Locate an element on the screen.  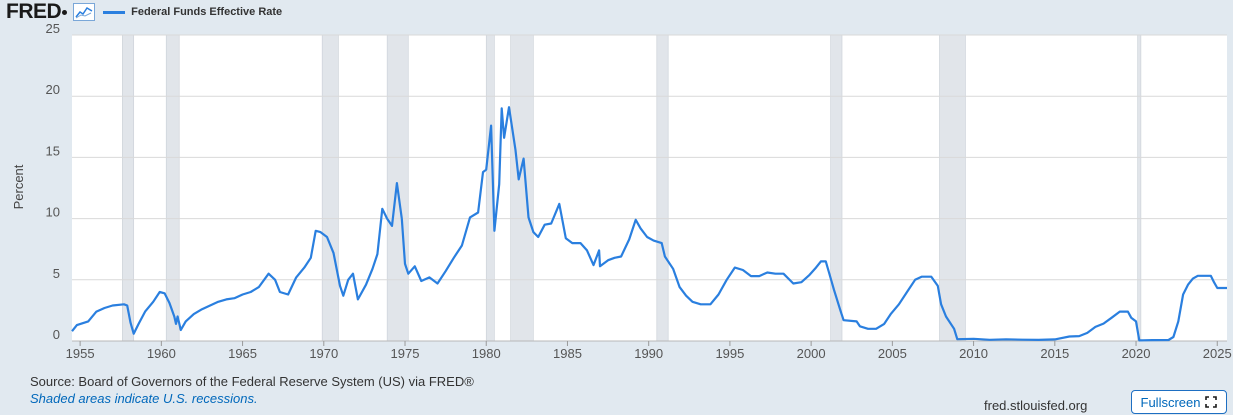
x-tick-label: 1960 is located at coordinates (161, 353).